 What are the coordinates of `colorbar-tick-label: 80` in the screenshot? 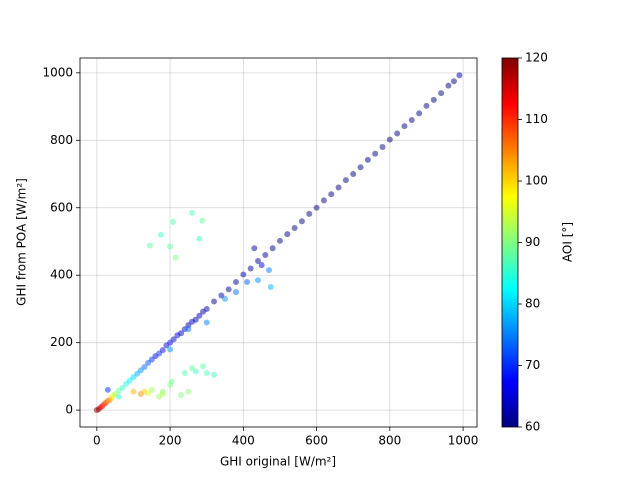 It's located at (532, 304).